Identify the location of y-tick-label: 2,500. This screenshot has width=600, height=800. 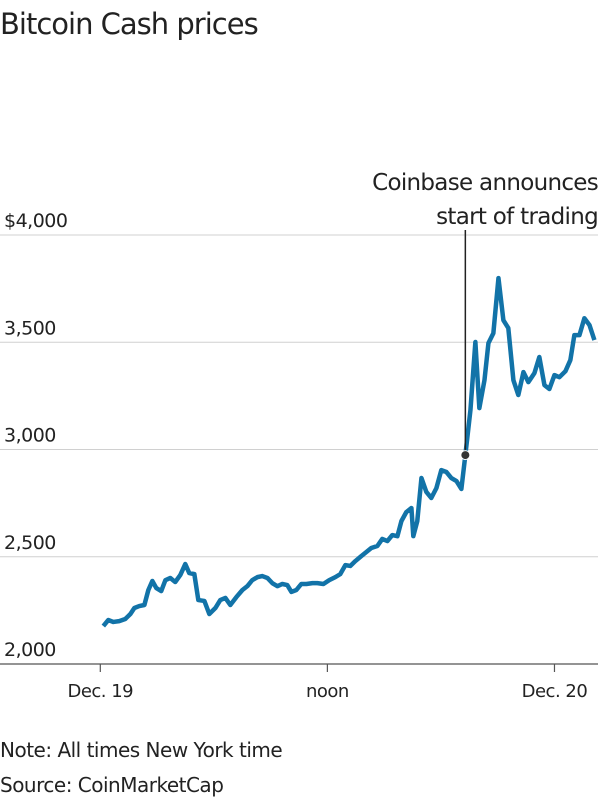
(30, 543).